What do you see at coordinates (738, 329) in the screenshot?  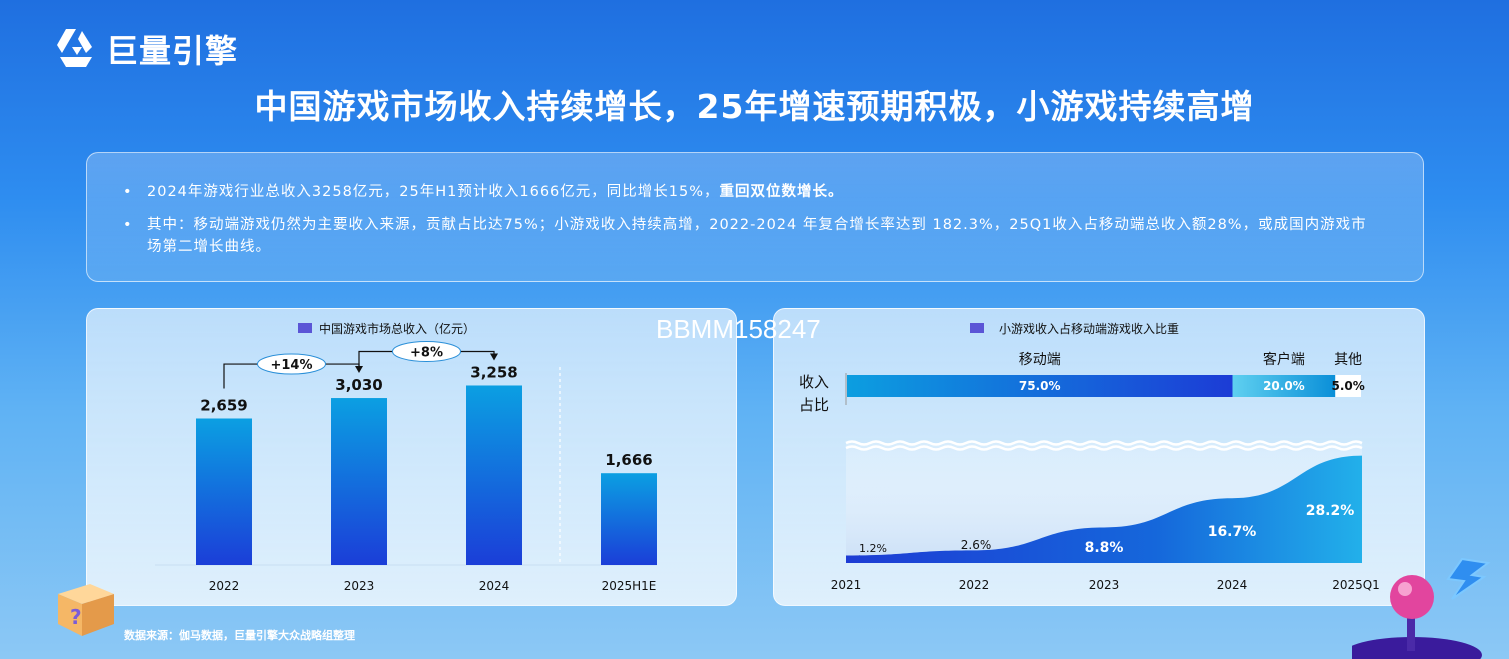 I see `watermark-id: BBMM158247` at bounding box center [738, 329].